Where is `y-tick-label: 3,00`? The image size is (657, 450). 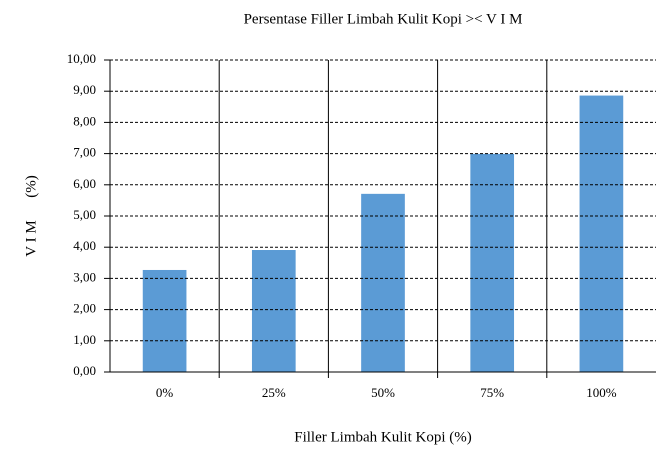 y-tick-label: 3,00 is located at coordinates (84, 276).